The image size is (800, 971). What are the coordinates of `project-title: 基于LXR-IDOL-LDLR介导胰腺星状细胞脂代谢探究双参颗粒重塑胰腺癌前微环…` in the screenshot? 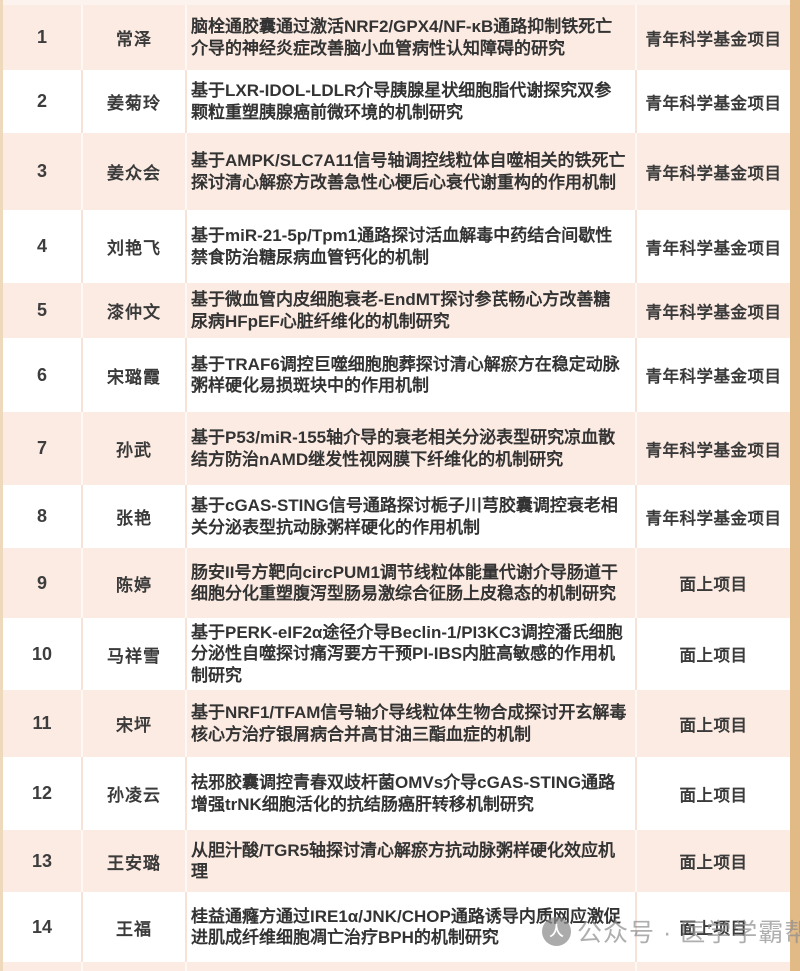 It's located at (412, 101).